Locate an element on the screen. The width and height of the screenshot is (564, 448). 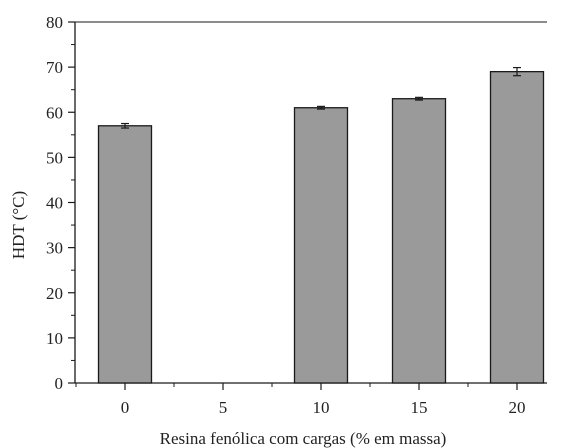
y-tick-label: 20 is located at coordinates (54, 293).